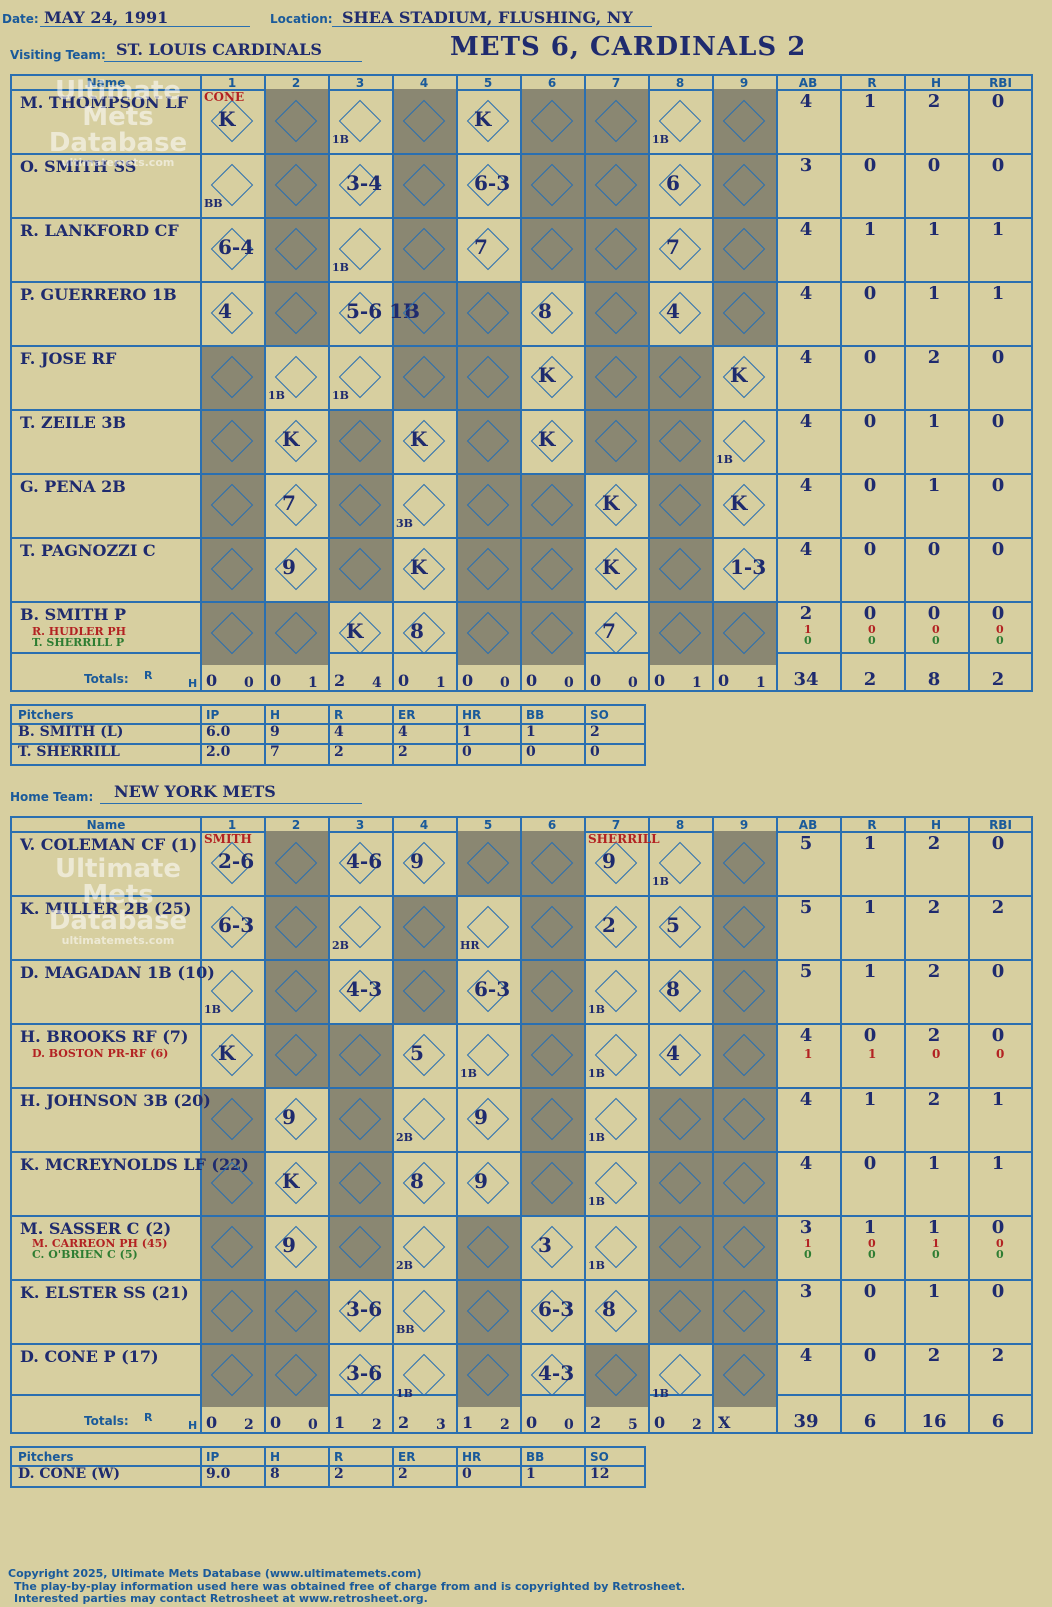 This screenshot has width=1052, height=1607. What do you see at coordinates (407, 1457) in the screenshot?
I see `pitchers-column-header: ER` at bounding box center [407, 1457].